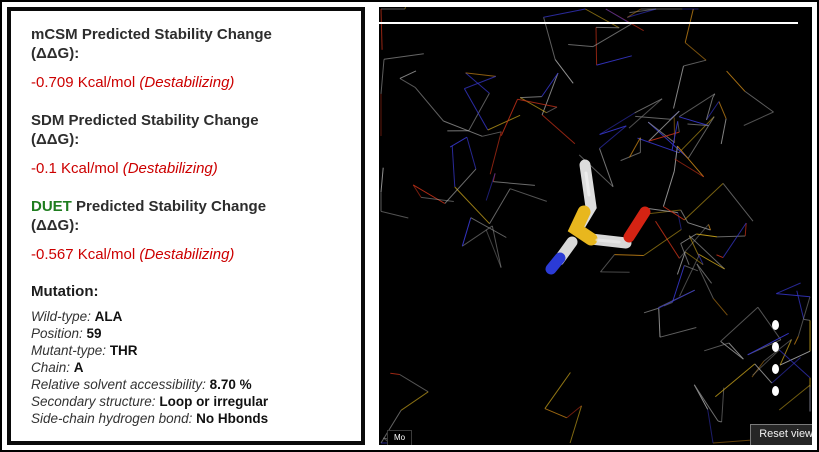 Image resolution: width=819 pixels, height=452 pixels. What do you see at coordinates (187, 44) in the screenshot?
I see `prediction-heading-mcsm: mCSM Predicted Stability Change (ΔΔG):` at bounding box center [187, 44].